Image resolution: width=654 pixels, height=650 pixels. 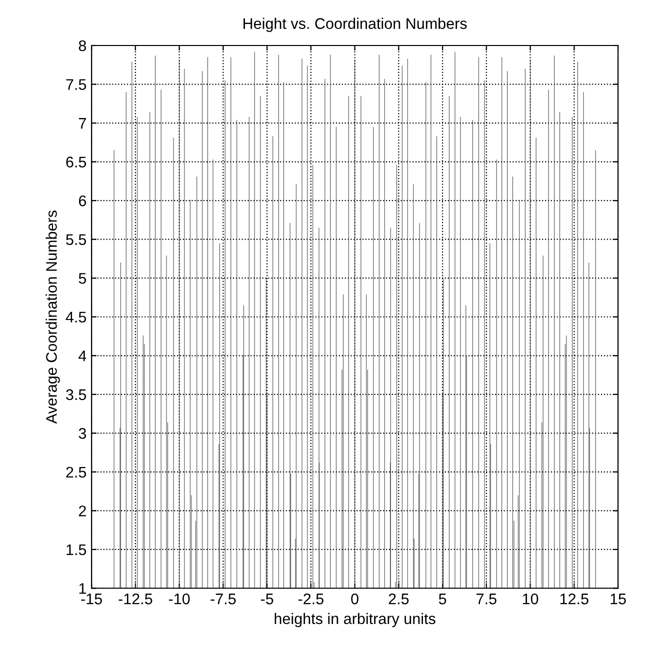 I want to click on y-tick-label: 6.5, so click(x=76, y=162).